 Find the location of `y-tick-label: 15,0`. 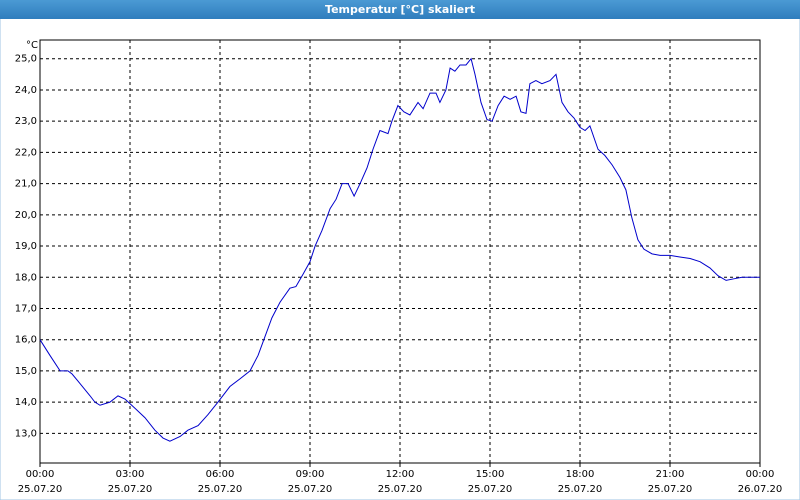

y-tick-label: 15,0 is located at coordinates (26, 371).